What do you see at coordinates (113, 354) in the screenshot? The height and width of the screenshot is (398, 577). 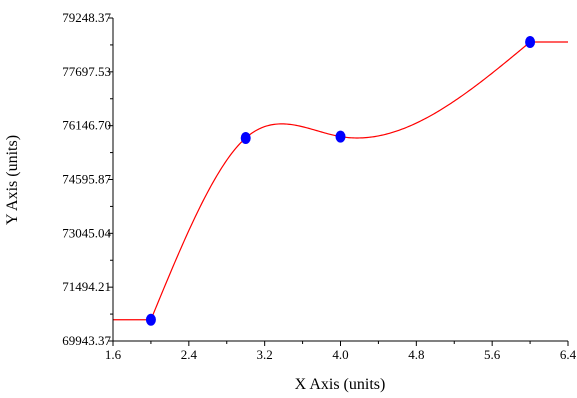 I see `x-tick-label: 1.6` at bounding box center [113, 354].